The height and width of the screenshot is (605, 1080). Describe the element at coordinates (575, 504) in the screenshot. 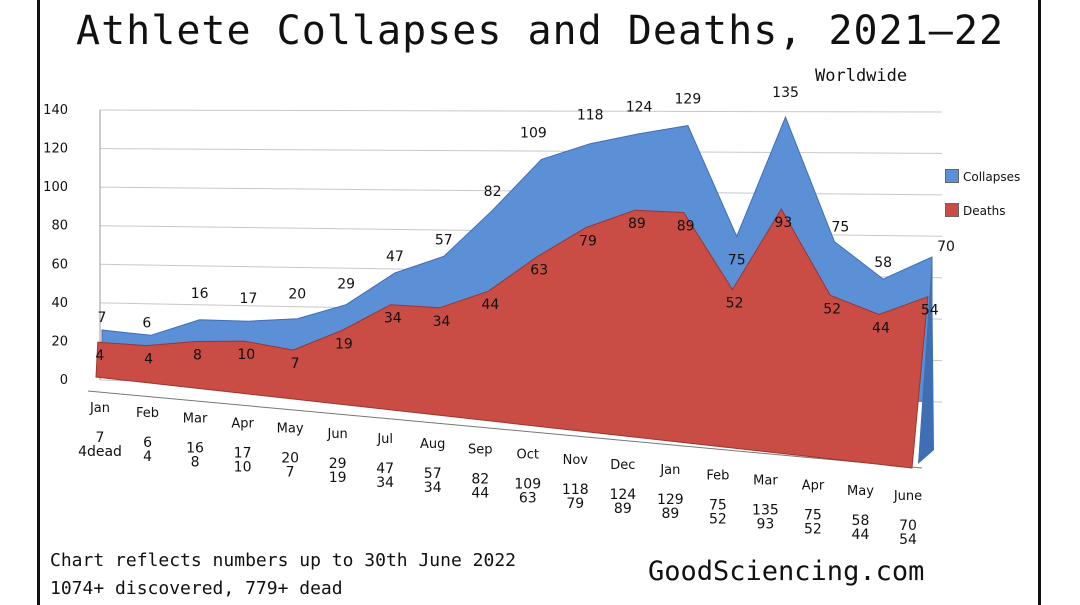

I see `table-value-deaths: 79` at that location.